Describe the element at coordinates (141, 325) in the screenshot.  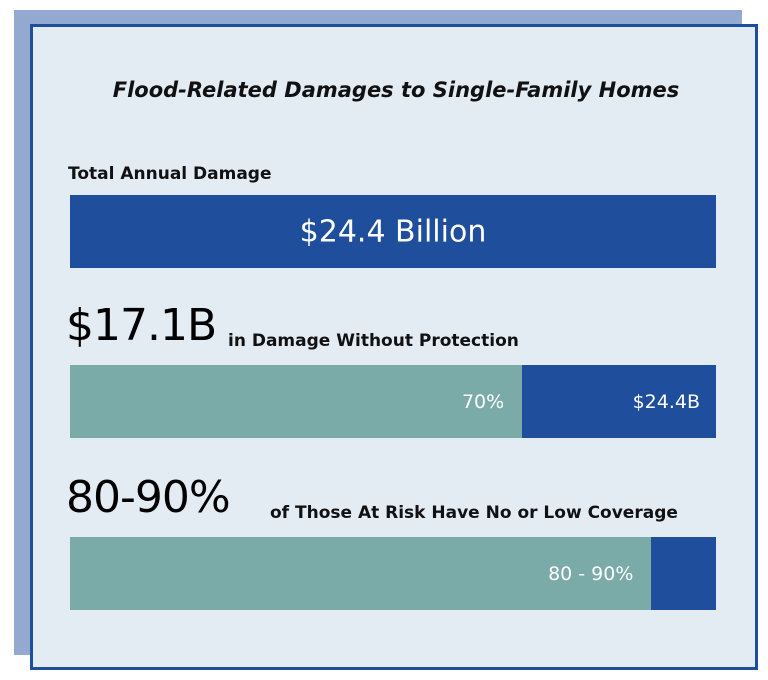
I see `headline: $17.1B` at that location.